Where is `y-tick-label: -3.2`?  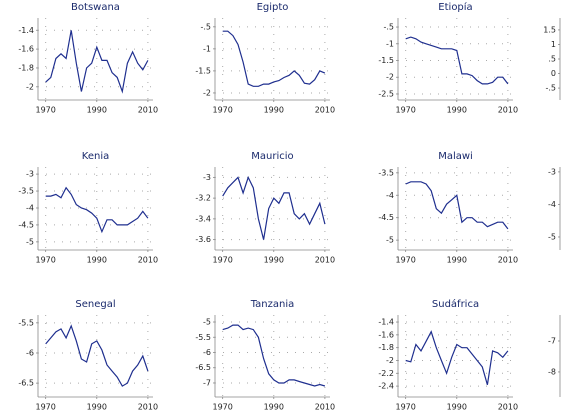 y-tick-label: -3.2 is located at coordinates (203, 198).